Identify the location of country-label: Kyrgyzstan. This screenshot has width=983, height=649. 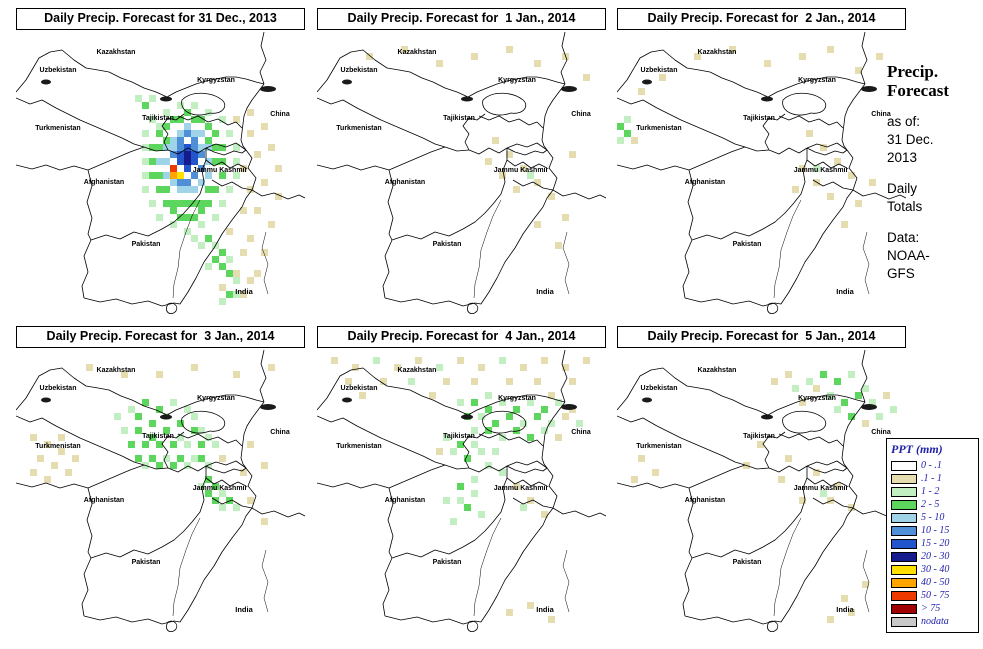
(517, 398).